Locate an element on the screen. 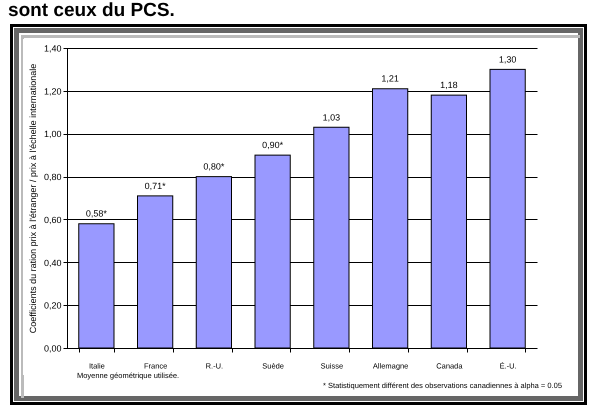 The height and width of the screenshot is (417, 599). data-label: 0,58* is located at coordinates (97, 213).